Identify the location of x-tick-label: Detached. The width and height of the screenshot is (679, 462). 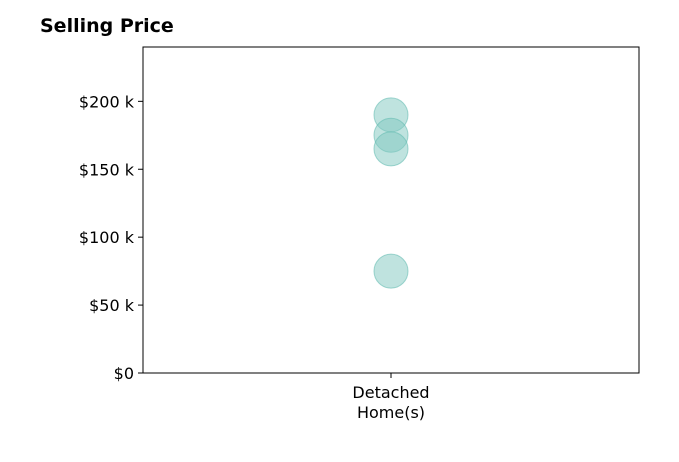
(390, 392).